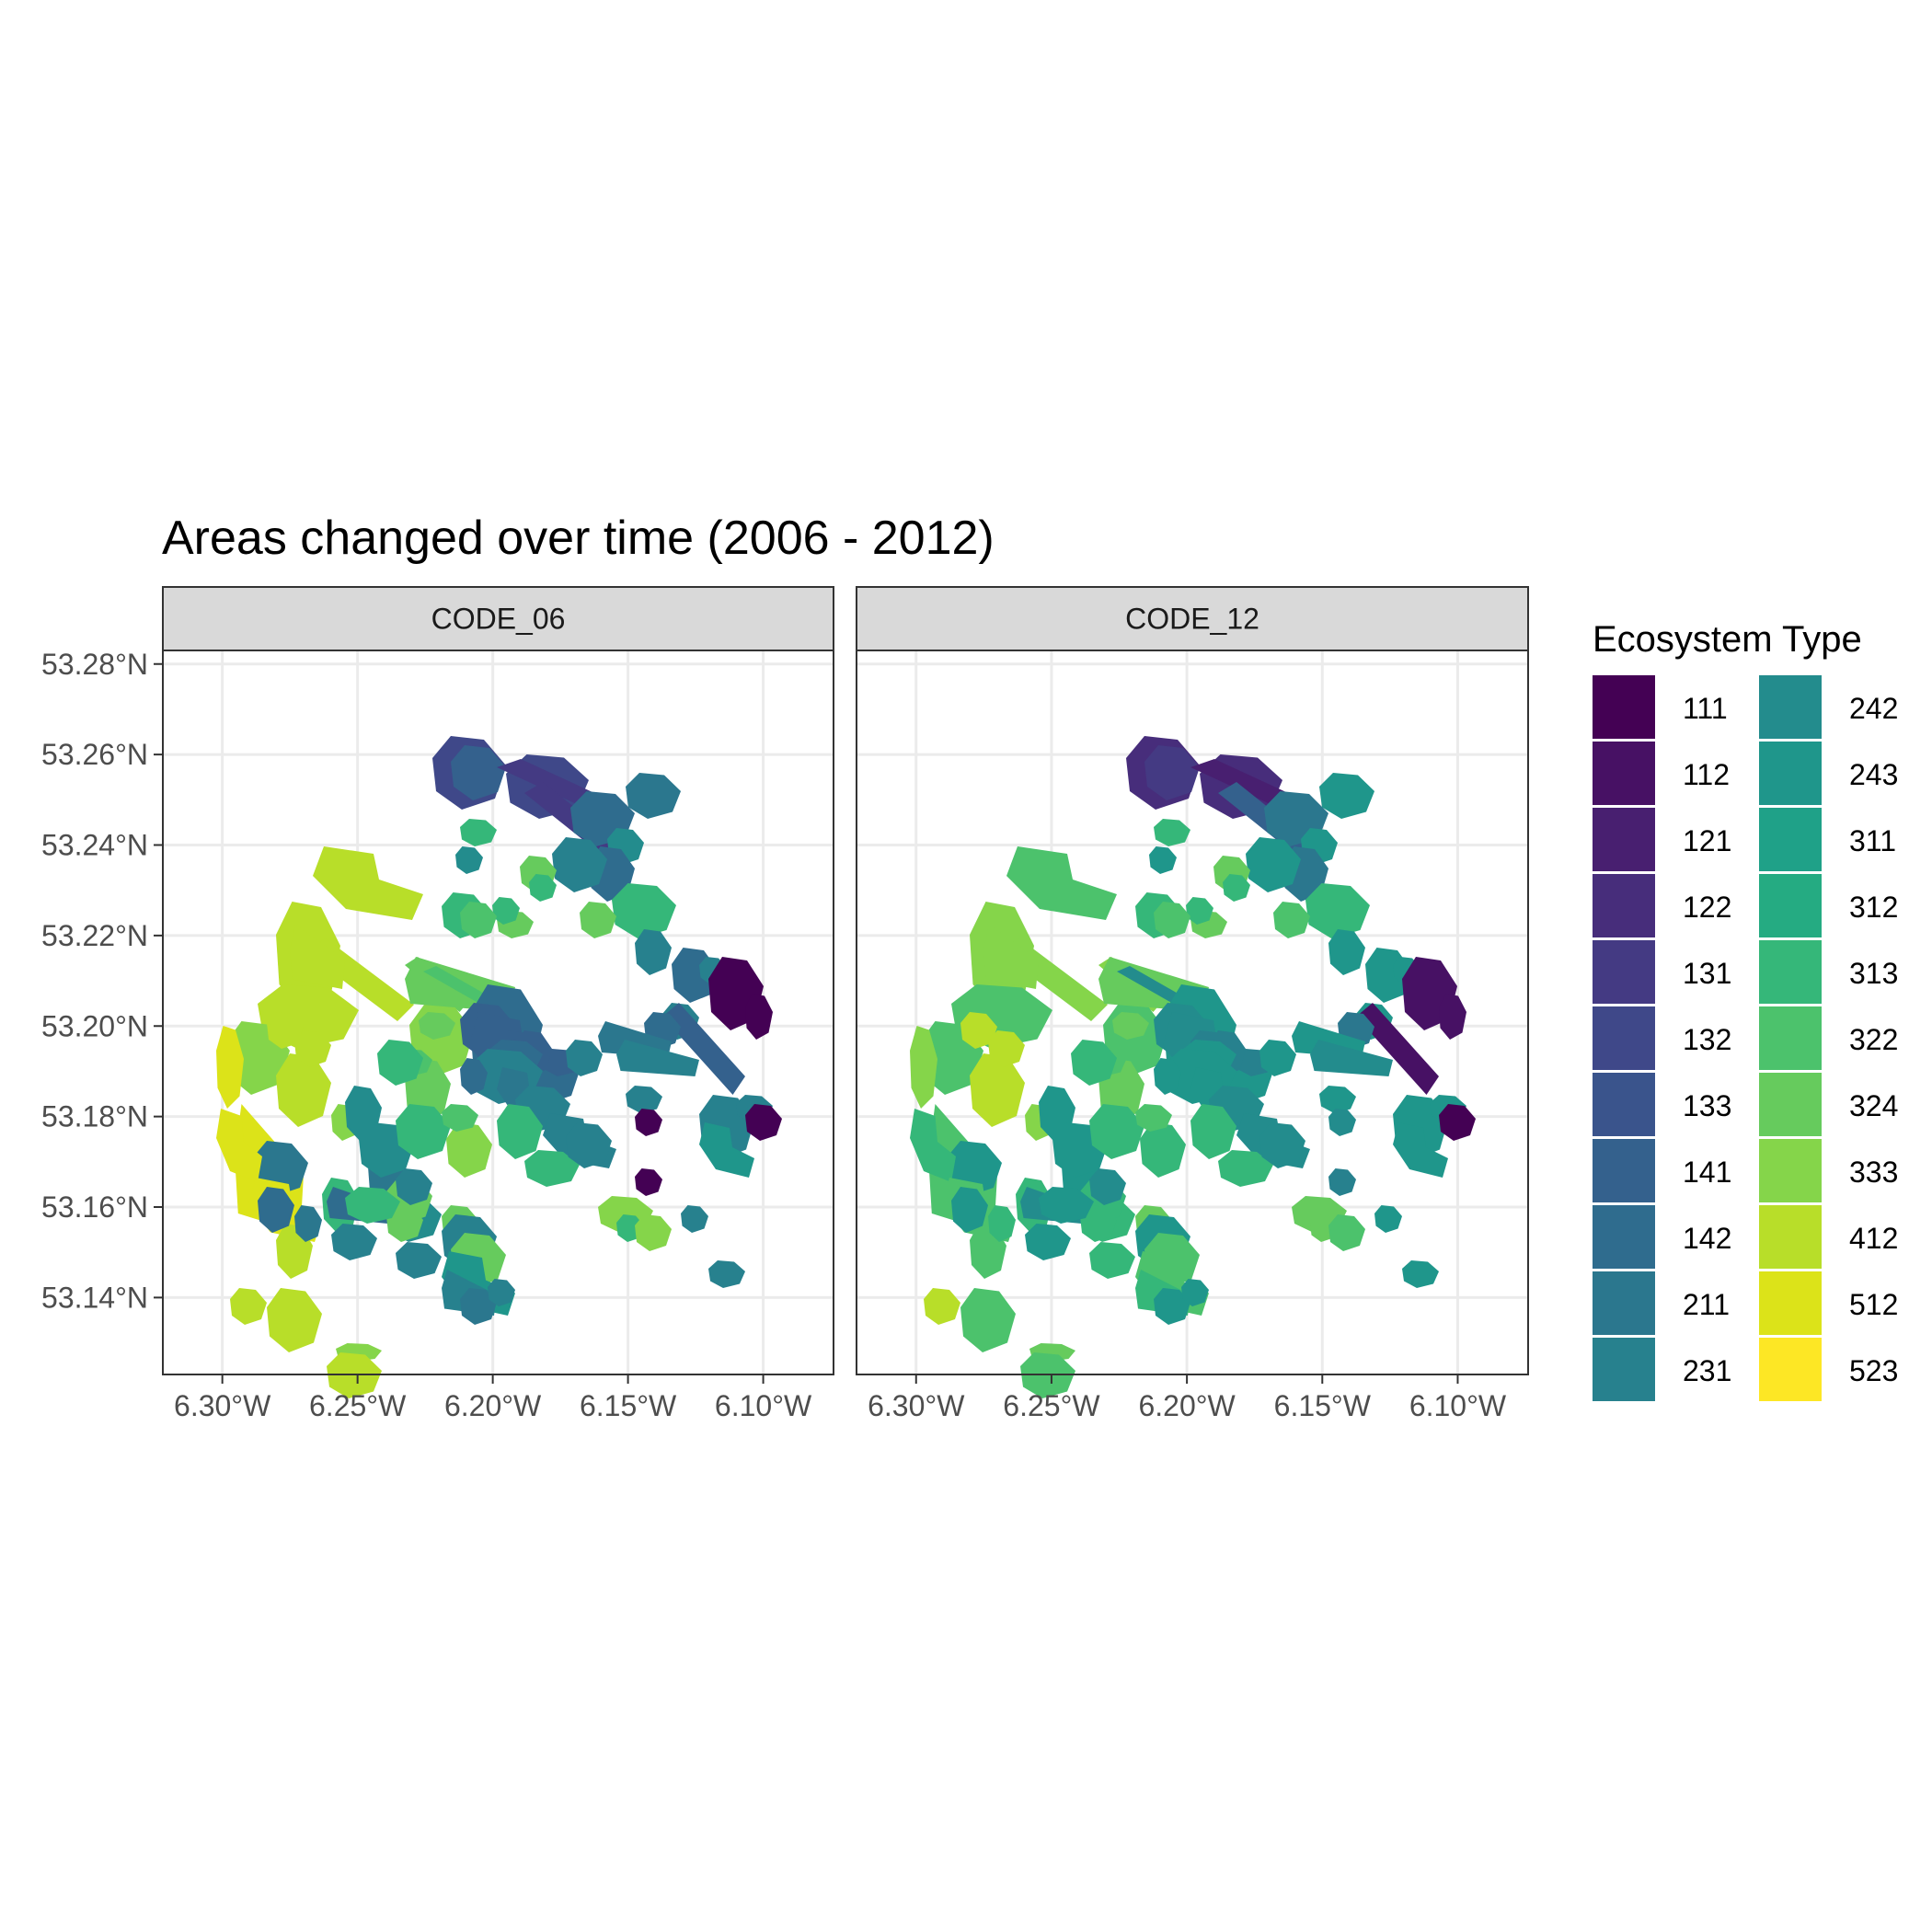 The image size is (1932, 1932). Describe the element at coordinates (1707, 1370) in the screenshot. I see `legend-label: 231` at that location.